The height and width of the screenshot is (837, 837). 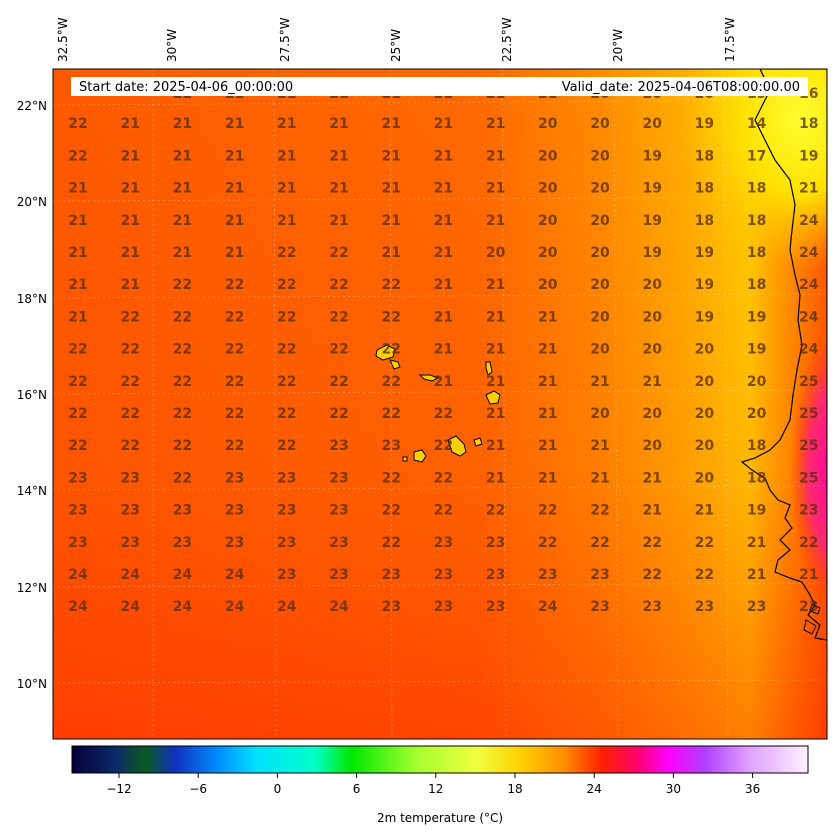 I want to click on cool-anomaly-northeast, so click(x=753, y=169).